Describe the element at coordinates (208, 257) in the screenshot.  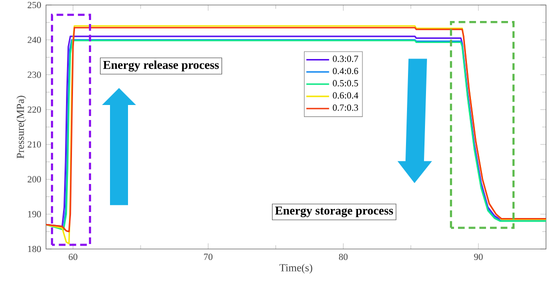
I see `x-tick-label: 70` at that location.